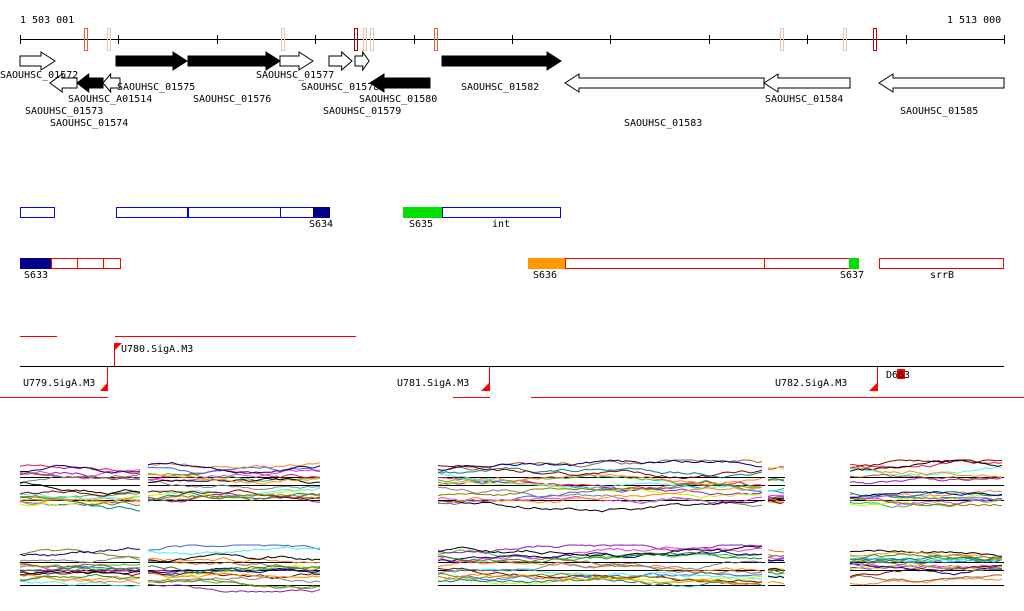 The width and height of the screenshot is (1024, 611). Describe the element at coordinates (512, 238) in the screenshot. I see `segment-track` at that location.